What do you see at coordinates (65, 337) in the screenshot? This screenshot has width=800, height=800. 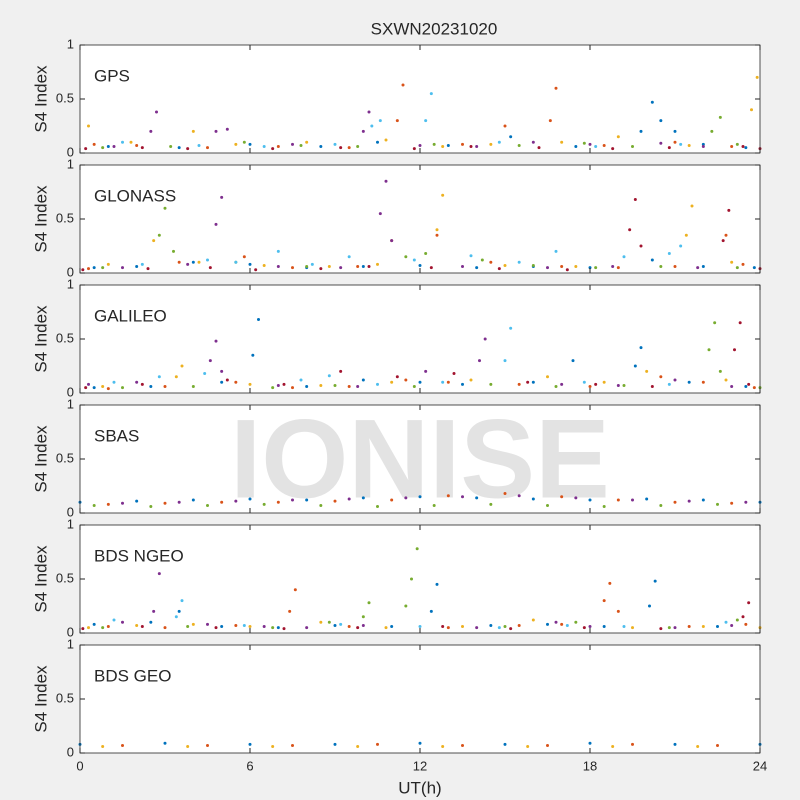 I see `y-tick-label: 0.5` at bounding box center [65, 337].